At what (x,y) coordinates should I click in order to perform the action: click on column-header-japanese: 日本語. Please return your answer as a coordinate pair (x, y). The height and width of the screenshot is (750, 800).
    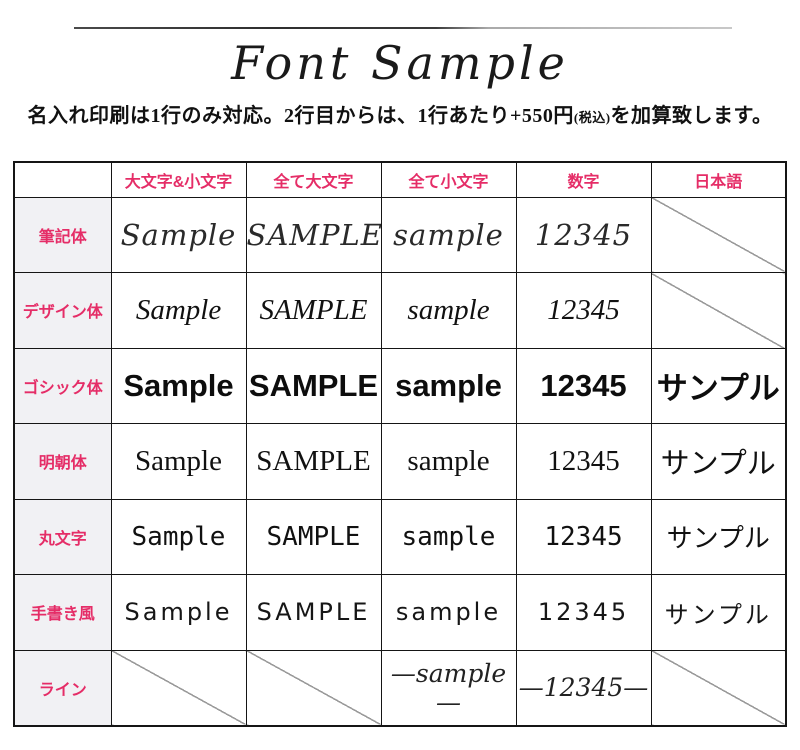
    Looking at the image, I should click on (718, 179).